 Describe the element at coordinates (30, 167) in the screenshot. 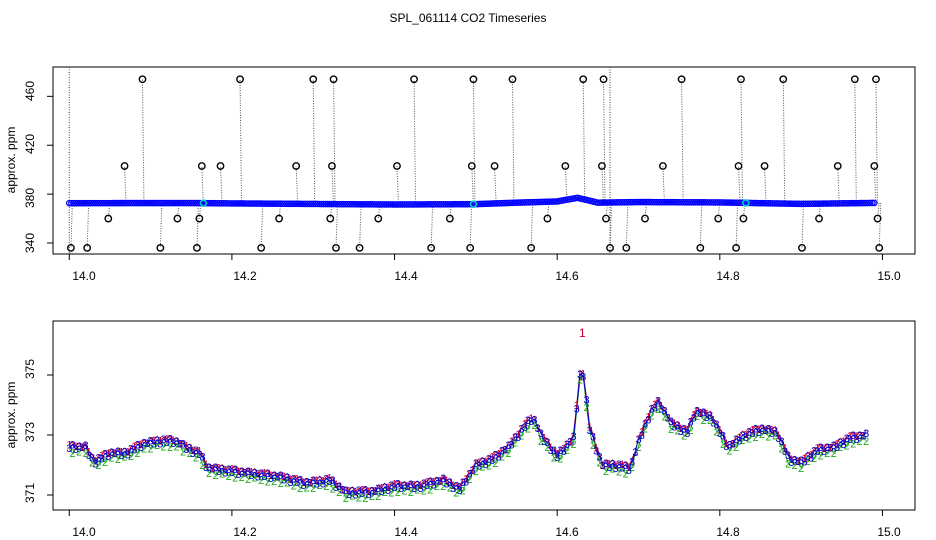

I see `top-y-axis: 340 380 420 460` at that location.